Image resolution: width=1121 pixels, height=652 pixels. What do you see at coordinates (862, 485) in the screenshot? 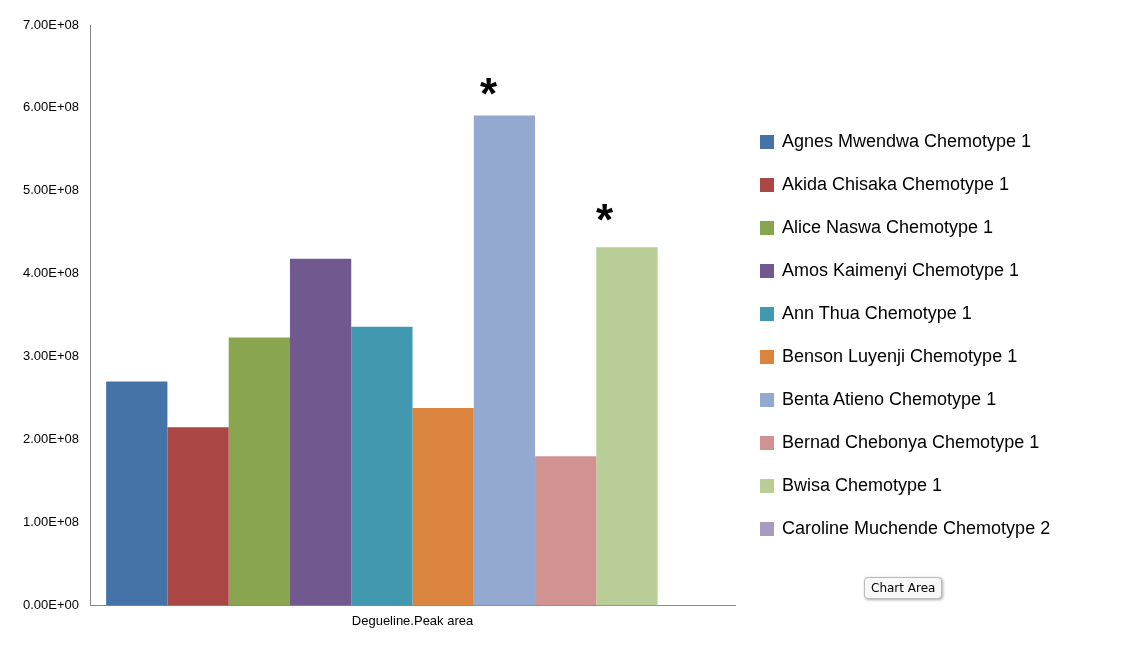
I see `legend-label: Bwisa Chemotype 1` at bounding box center [862, 485].